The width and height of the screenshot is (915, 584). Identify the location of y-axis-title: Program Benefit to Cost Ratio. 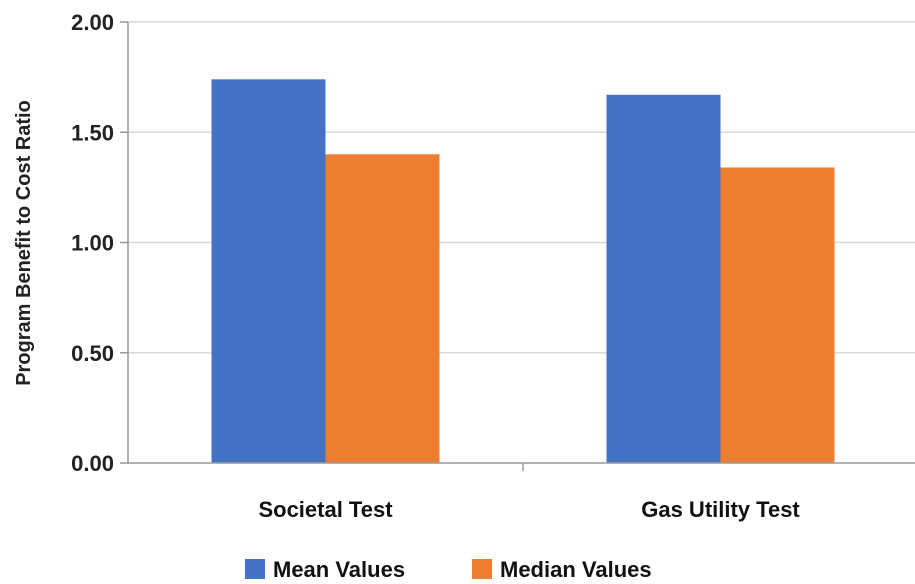
(24, 243).